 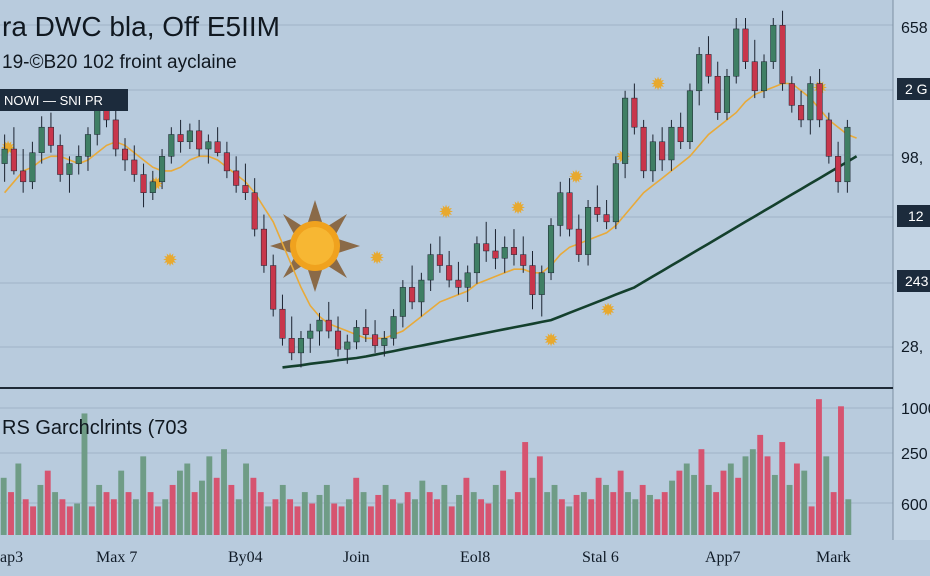 I want to click on y-badge-label: 243, so click(x=917, y=281).